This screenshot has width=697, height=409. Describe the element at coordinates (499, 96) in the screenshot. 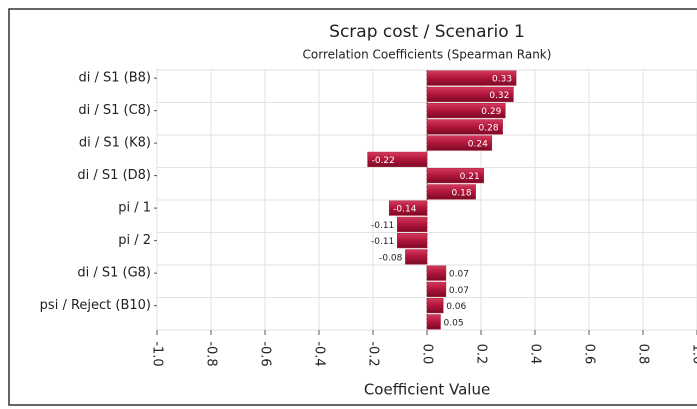

I see `value-label: 0.32` at that location.